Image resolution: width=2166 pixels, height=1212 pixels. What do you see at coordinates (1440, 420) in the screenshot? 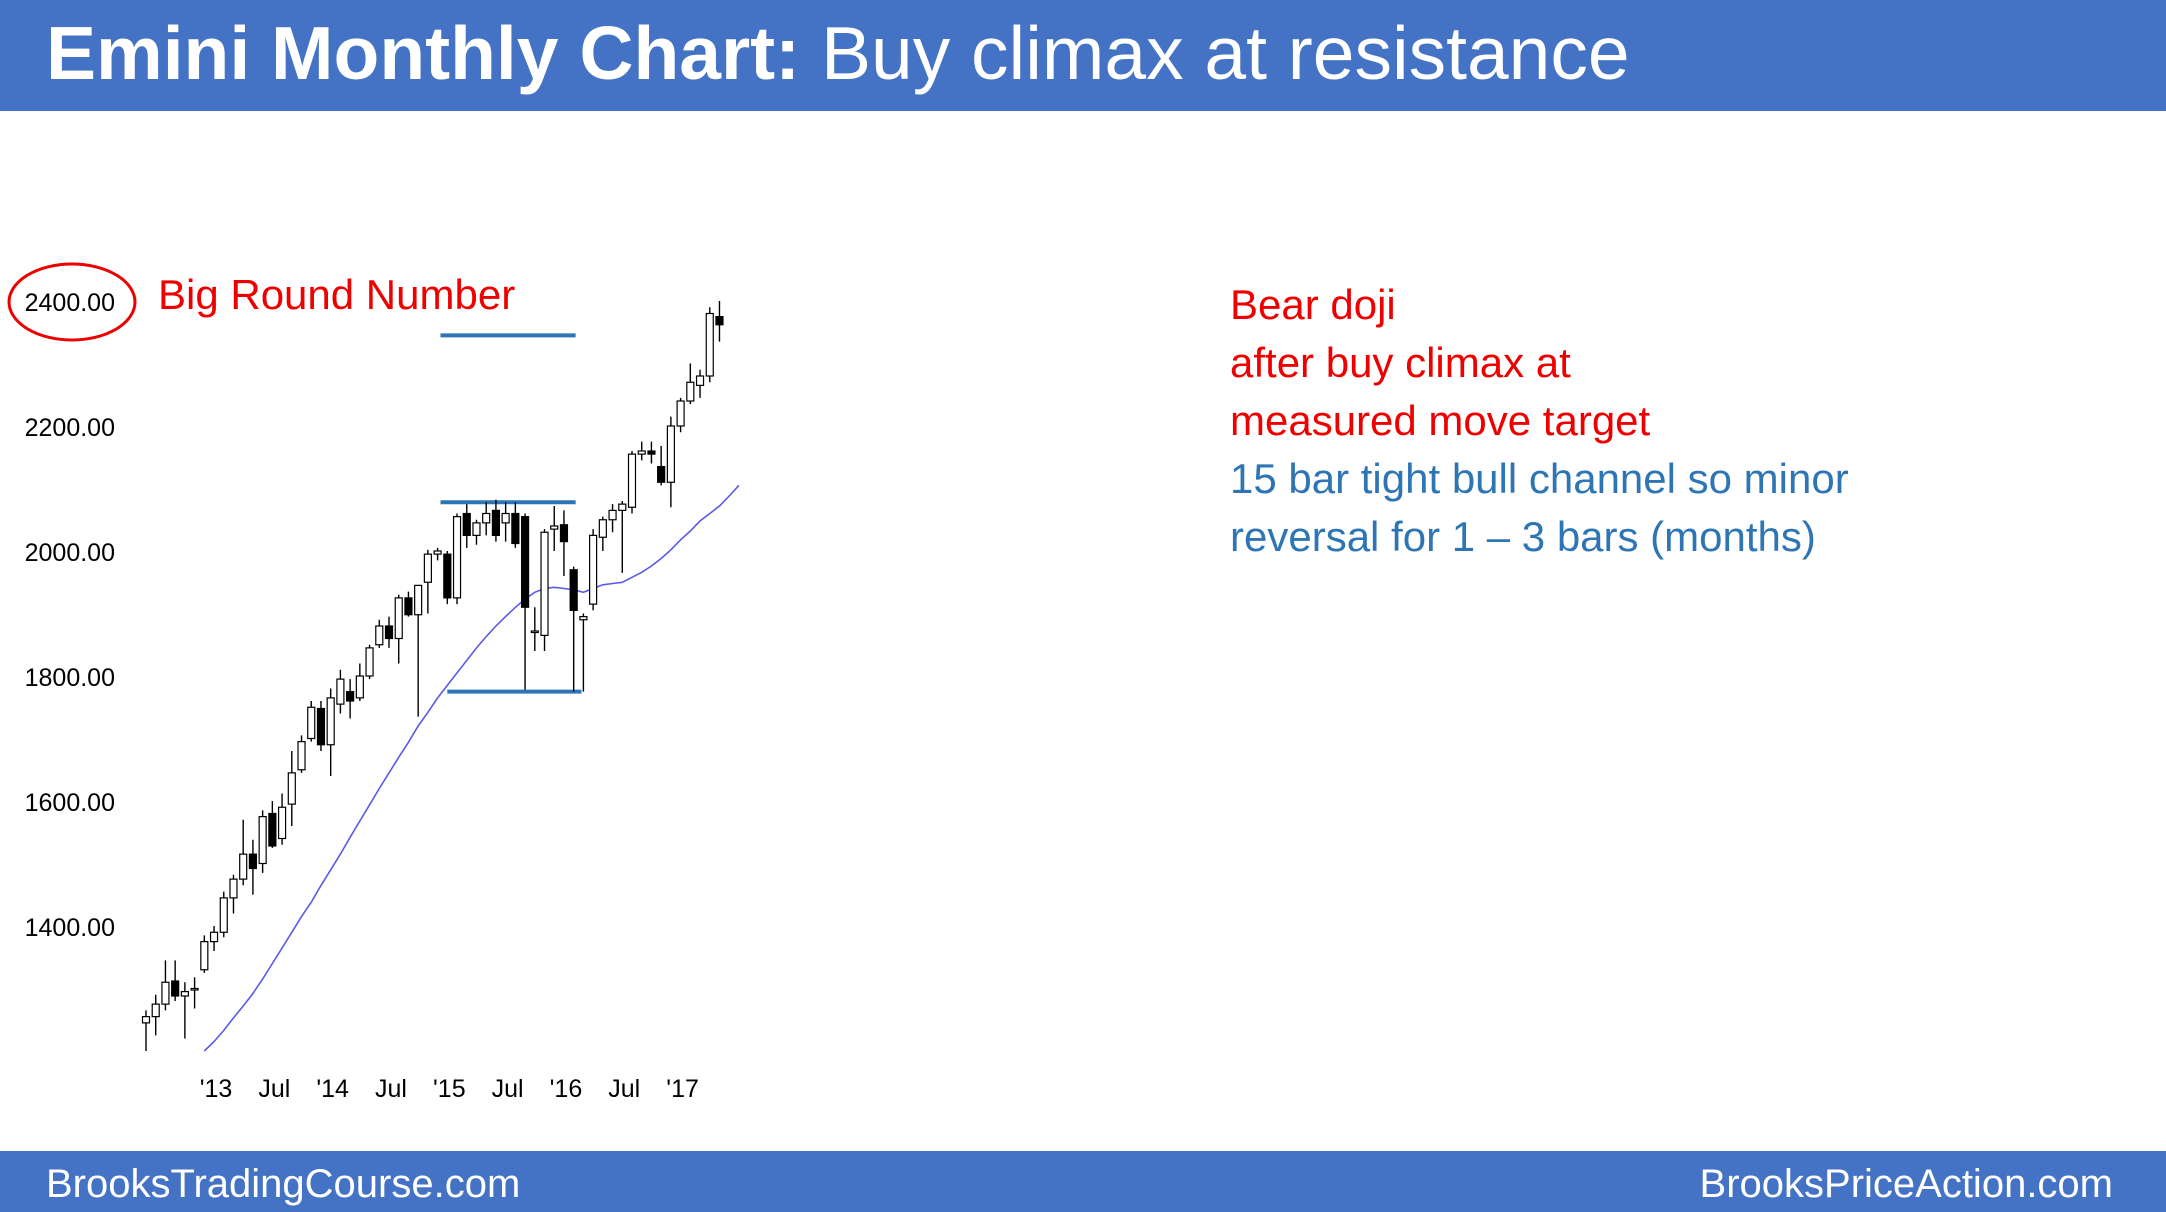
I see `annotation-red-line-3: measured move target` at bounding box center [1440, 420].